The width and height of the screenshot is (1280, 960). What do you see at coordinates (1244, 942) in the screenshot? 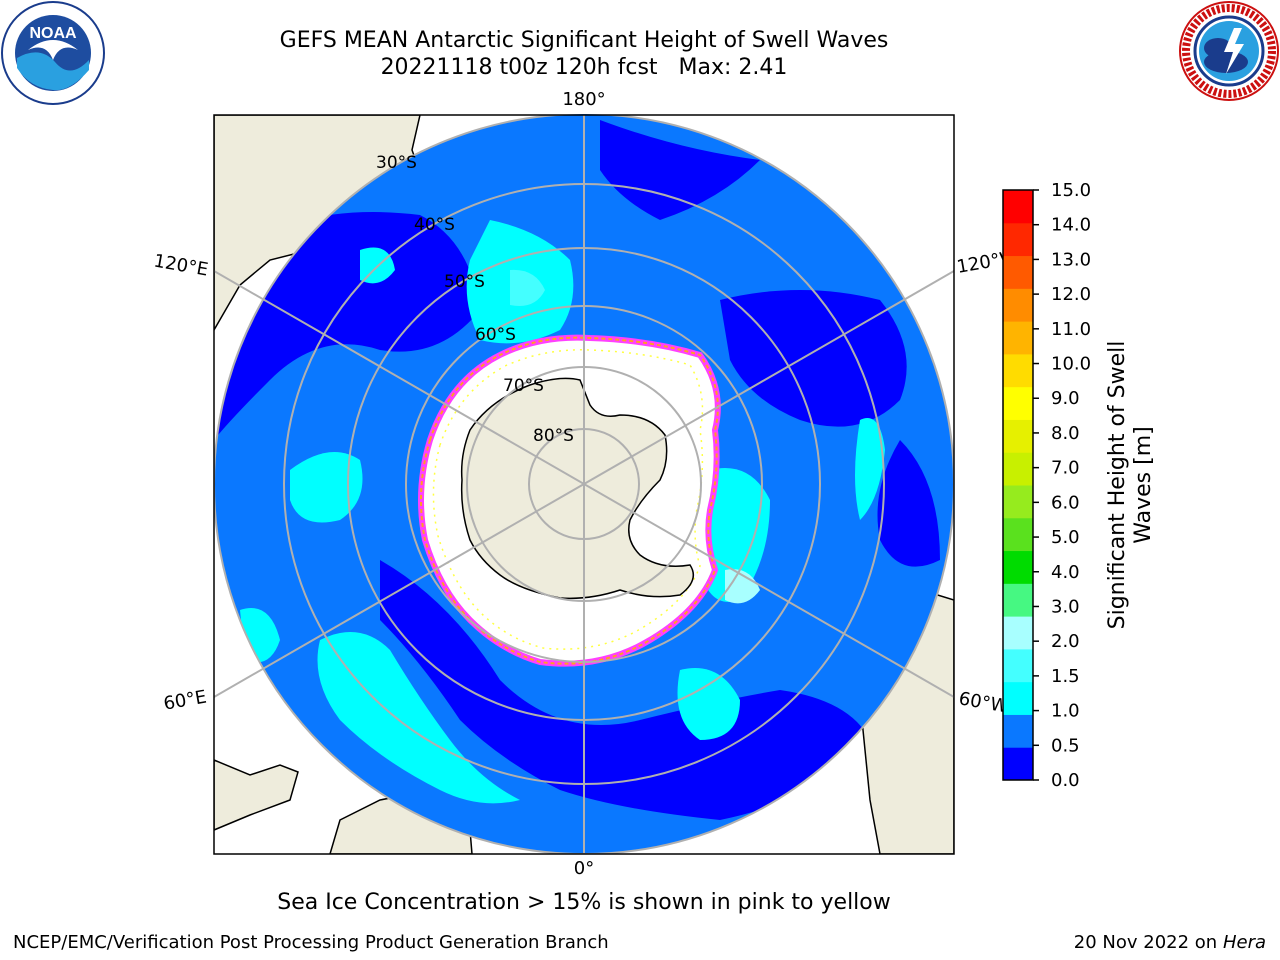
I see `footer-machine: Hera` at bounding box center [1244, 942].